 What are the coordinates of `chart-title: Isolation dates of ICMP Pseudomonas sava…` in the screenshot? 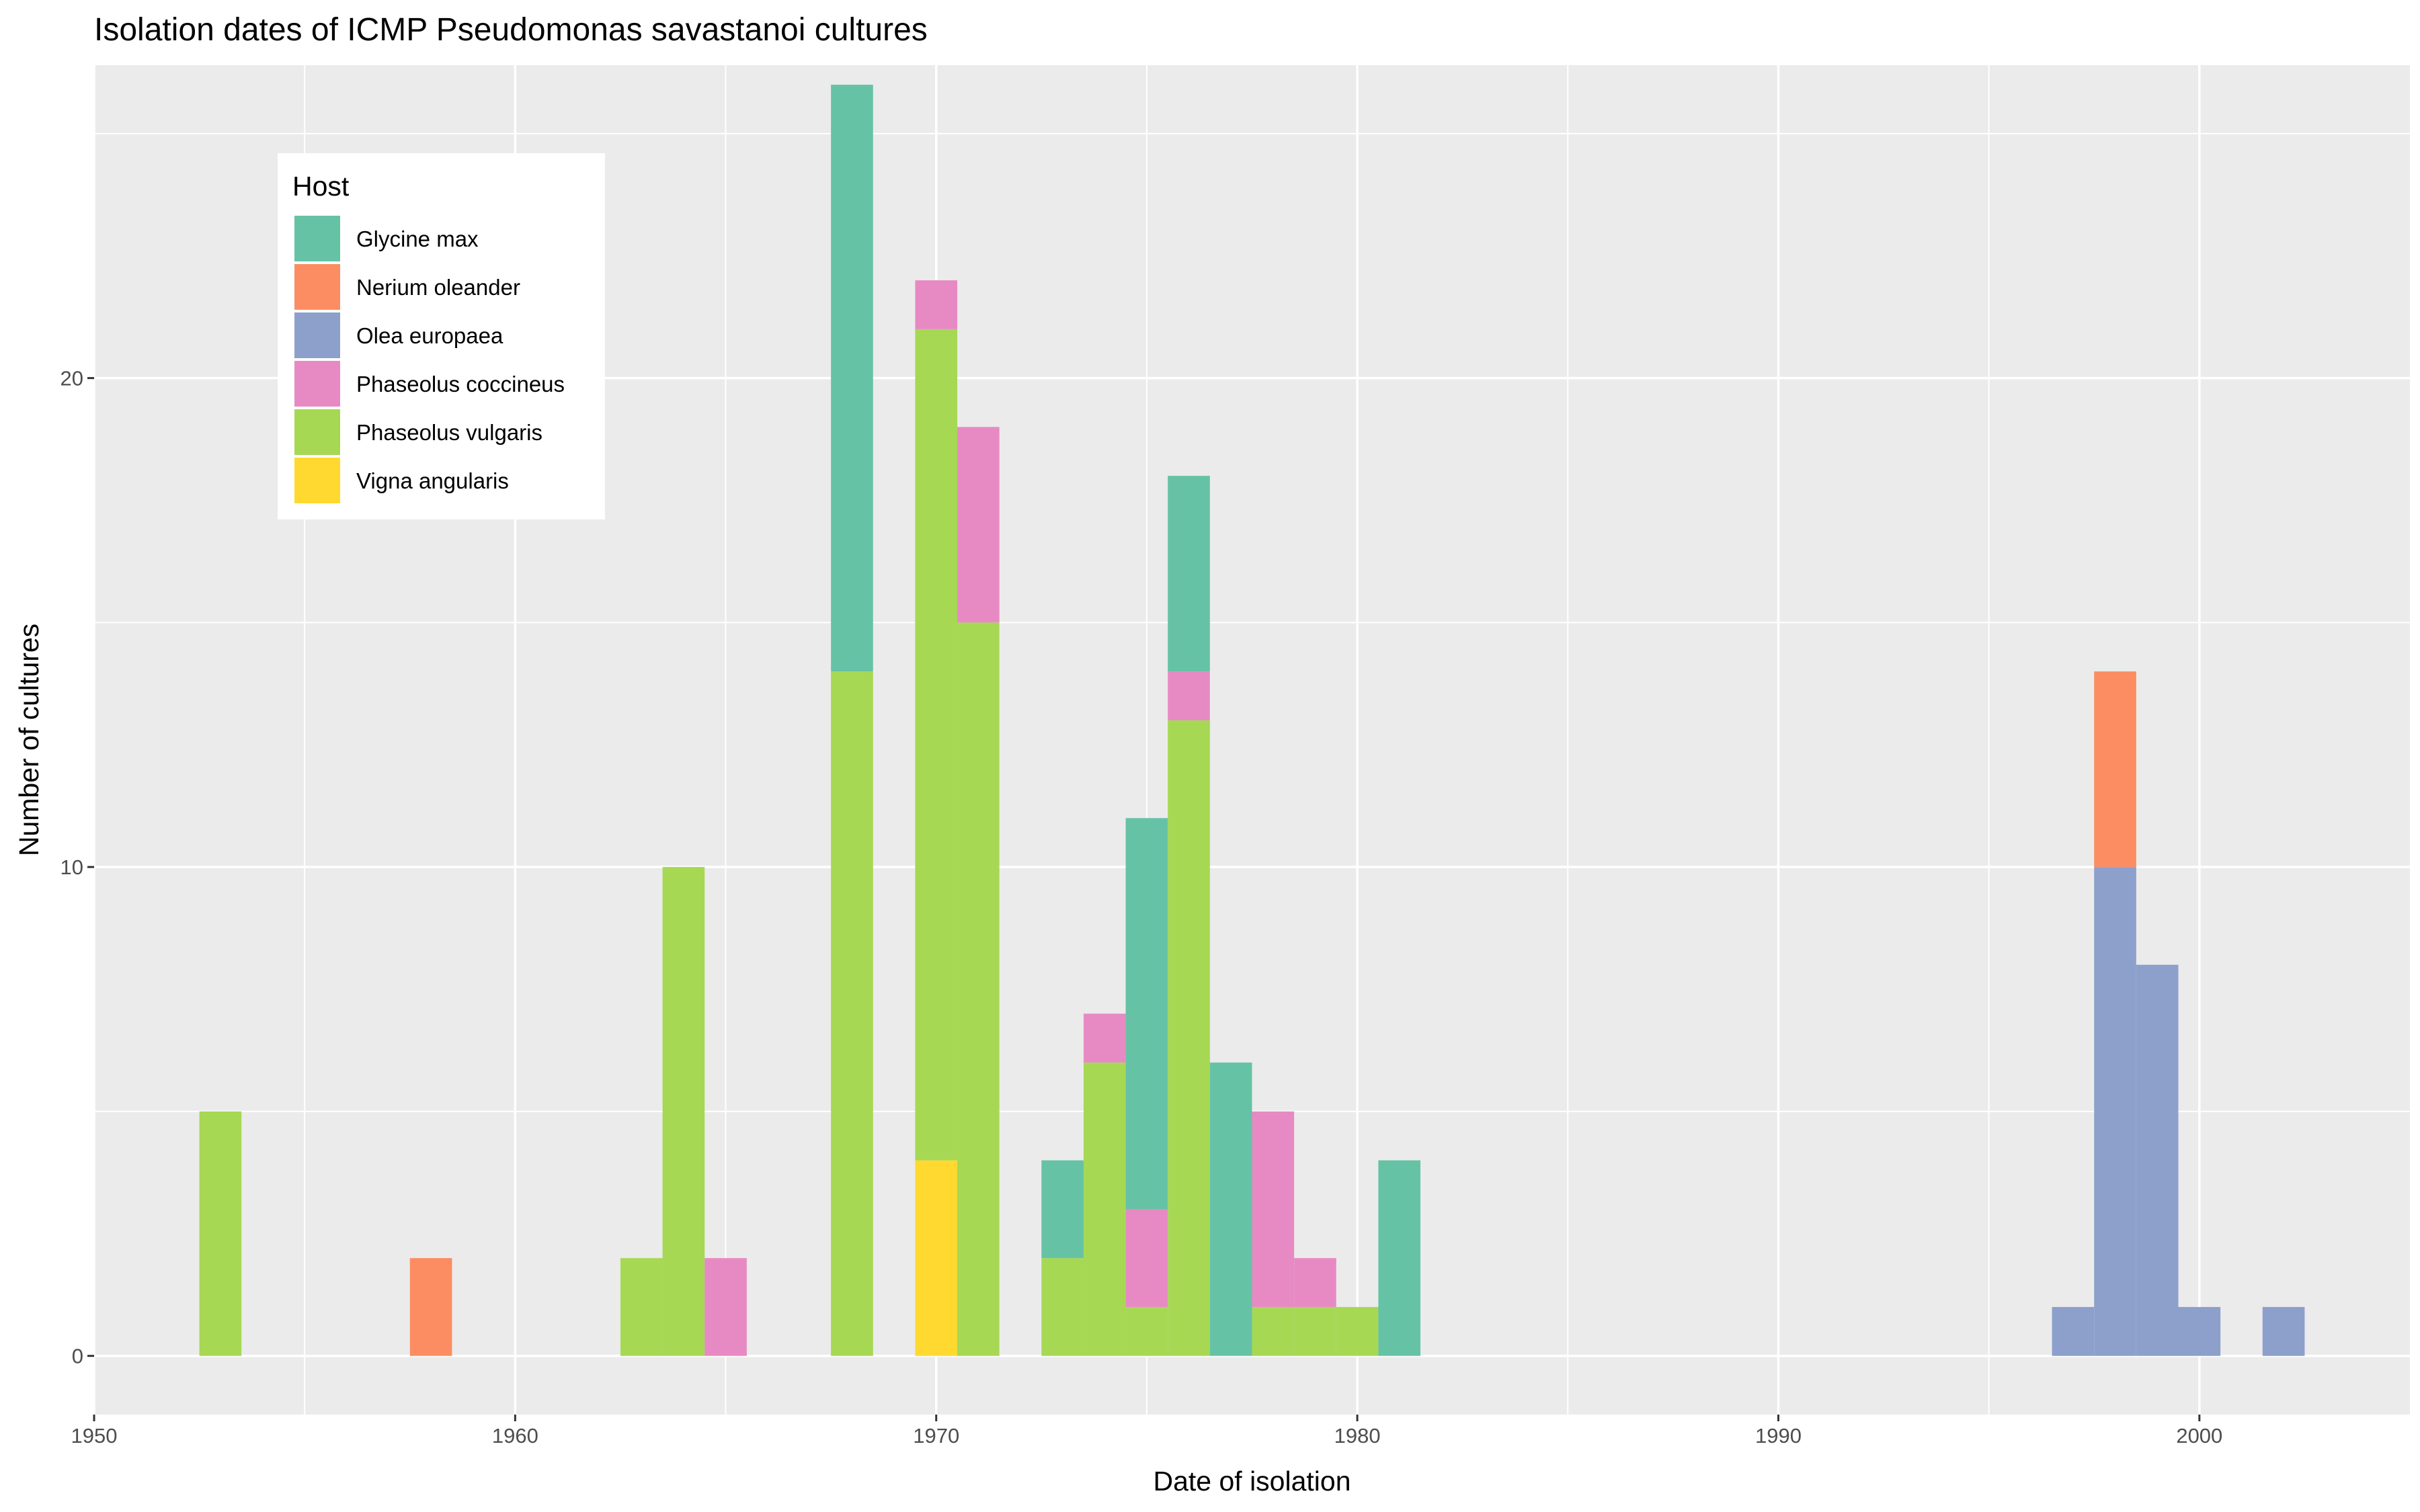 It's located at (511, 30).